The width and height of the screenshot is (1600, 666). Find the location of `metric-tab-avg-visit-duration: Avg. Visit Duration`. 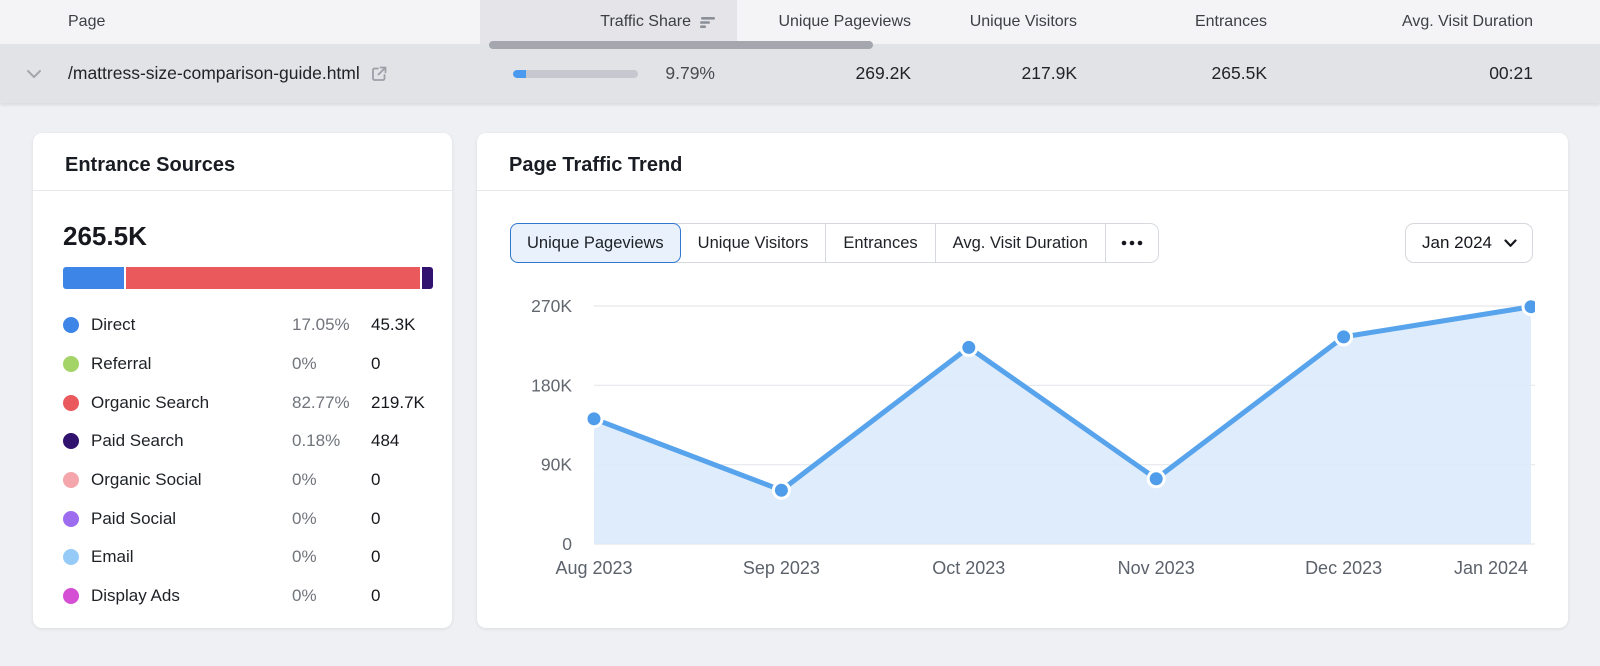

metric-tab-avg-visit-duration: Avg. Visit Duration is located at coordinates (1019, 243).